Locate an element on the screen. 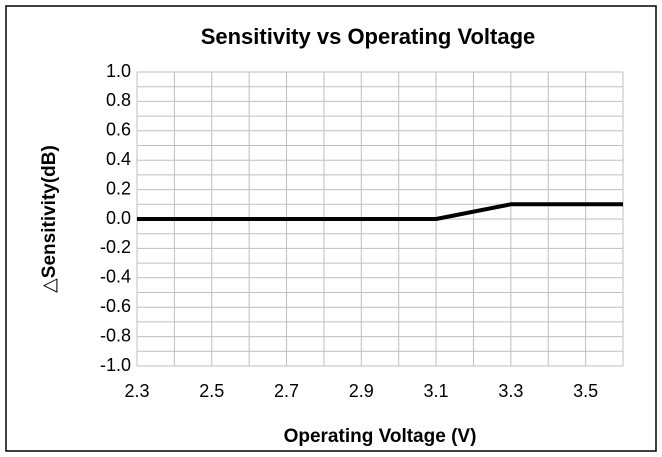  x-tick-label: 3.5 is located at coordinates (585, 391).